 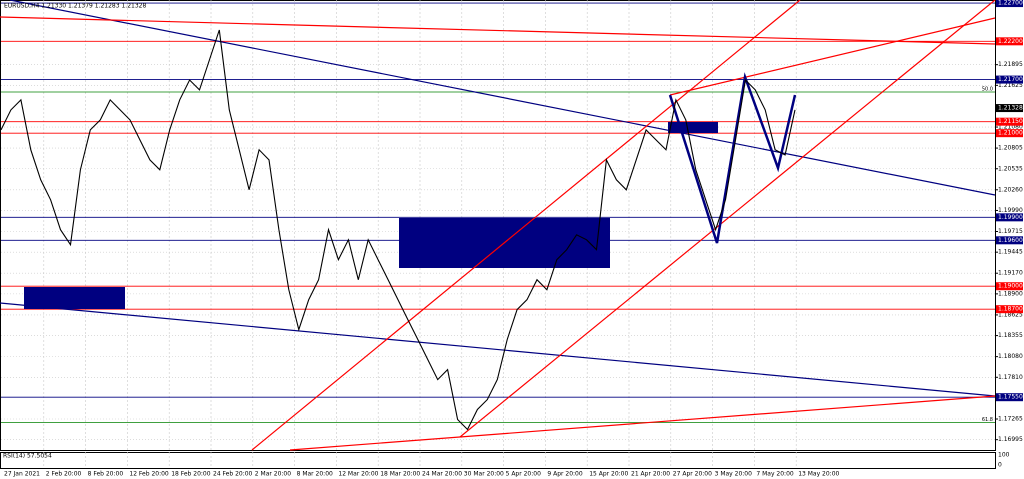 What do you see at coordinates (1010, 189) in the screenshot?
I see `y-tick-label: 1.20260` at bounding box center [1010, 189].